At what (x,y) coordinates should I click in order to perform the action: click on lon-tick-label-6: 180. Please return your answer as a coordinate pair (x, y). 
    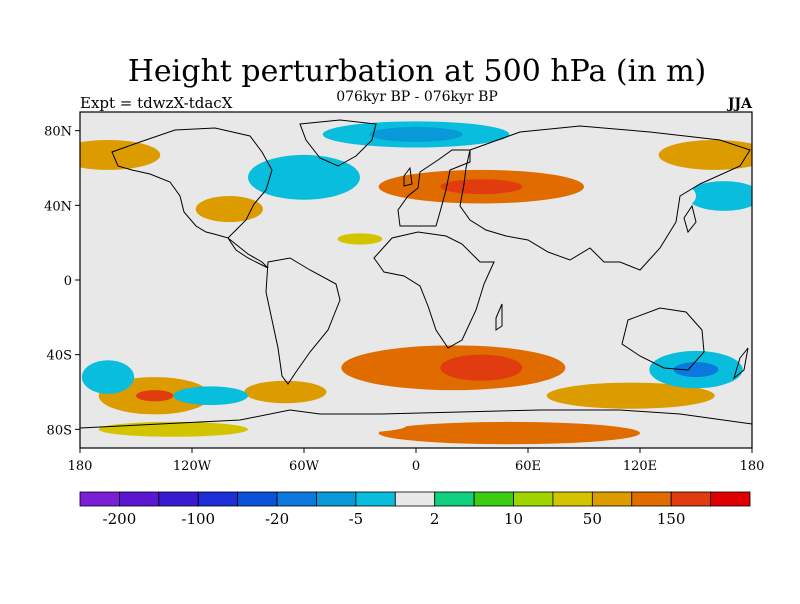
    Looking at the image, I should click on (752, 466).